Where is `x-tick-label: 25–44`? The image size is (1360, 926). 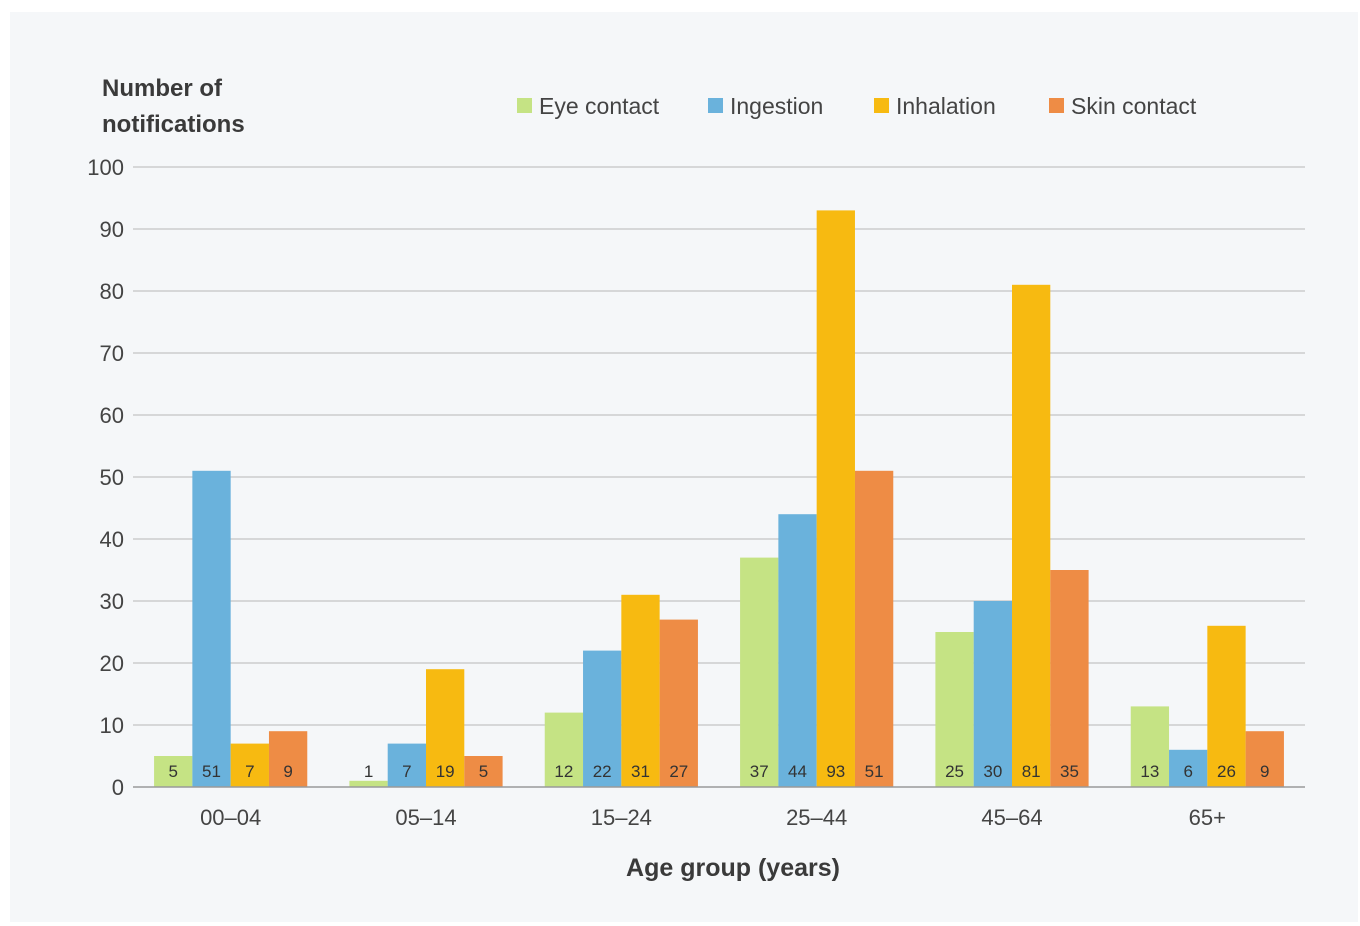
x-tick-label: 25–44 is located at coordinates (816, 817).